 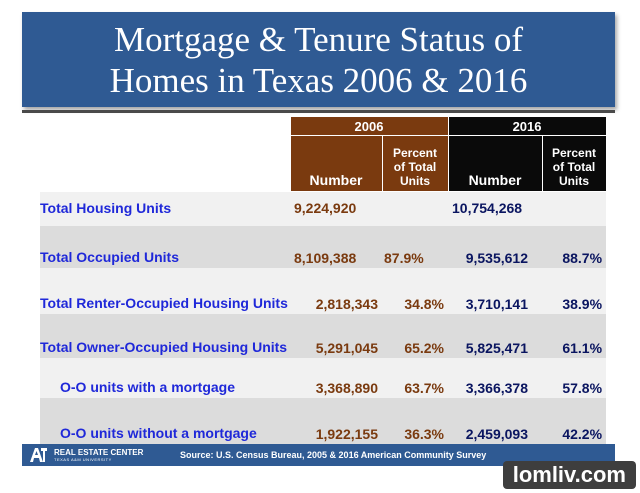 What do you see at coordinates (415, 290) in the screenshot?
I see `value-2006-percent: 34.8%` at bounding box center [415, 290].